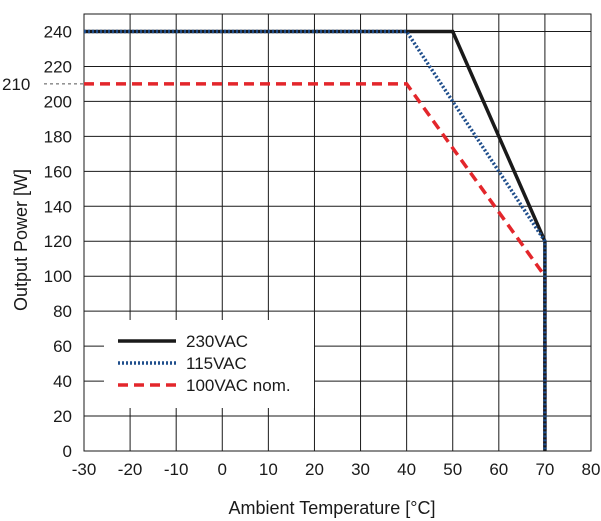  What do you see at coordinates (130, 469) in the screenshot?
I see `x-tick-label: -20` at bounding box center [130, 469].